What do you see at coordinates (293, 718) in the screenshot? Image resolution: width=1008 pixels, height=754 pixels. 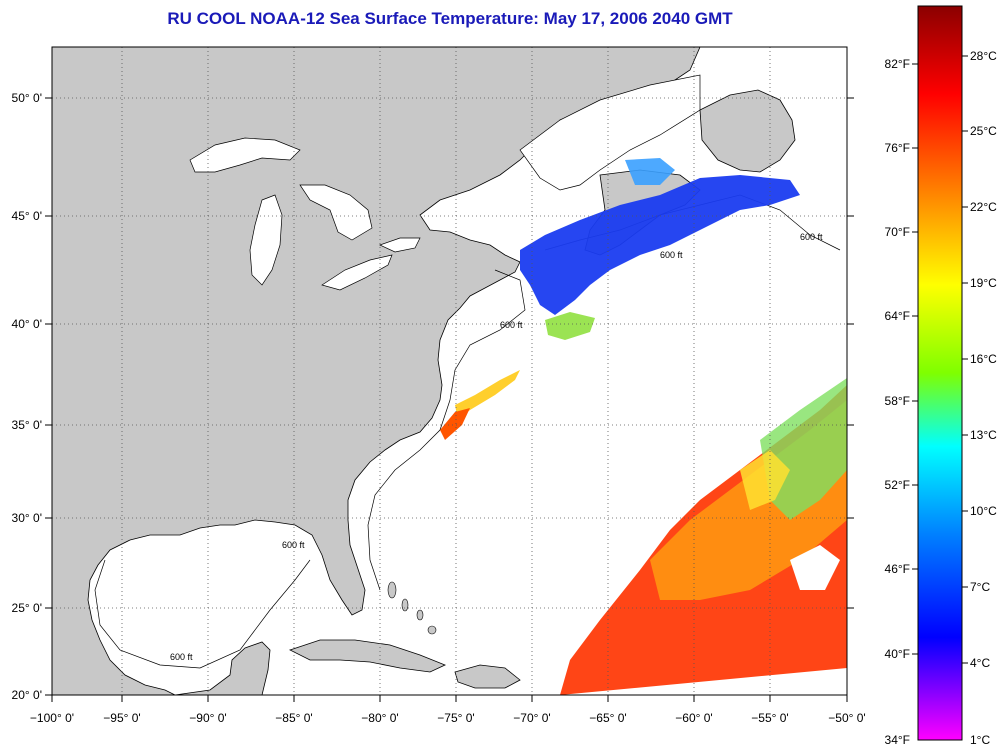 I see `lon-tick-label: −85° 0'` at bounding box center [293, 718].